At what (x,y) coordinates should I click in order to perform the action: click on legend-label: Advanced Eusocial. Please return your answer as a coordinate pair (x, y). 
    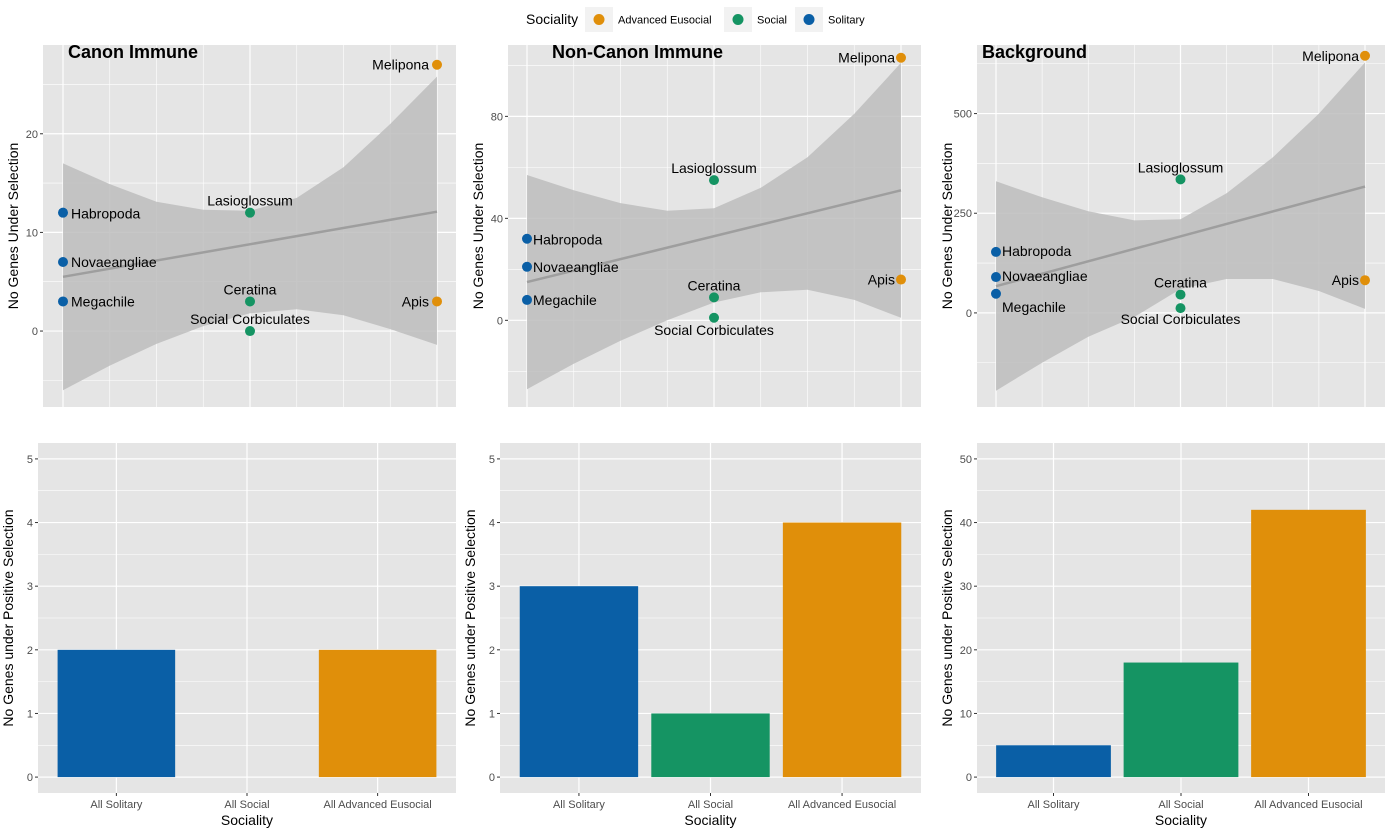
    Looking at the image, I should click on (665, 21).